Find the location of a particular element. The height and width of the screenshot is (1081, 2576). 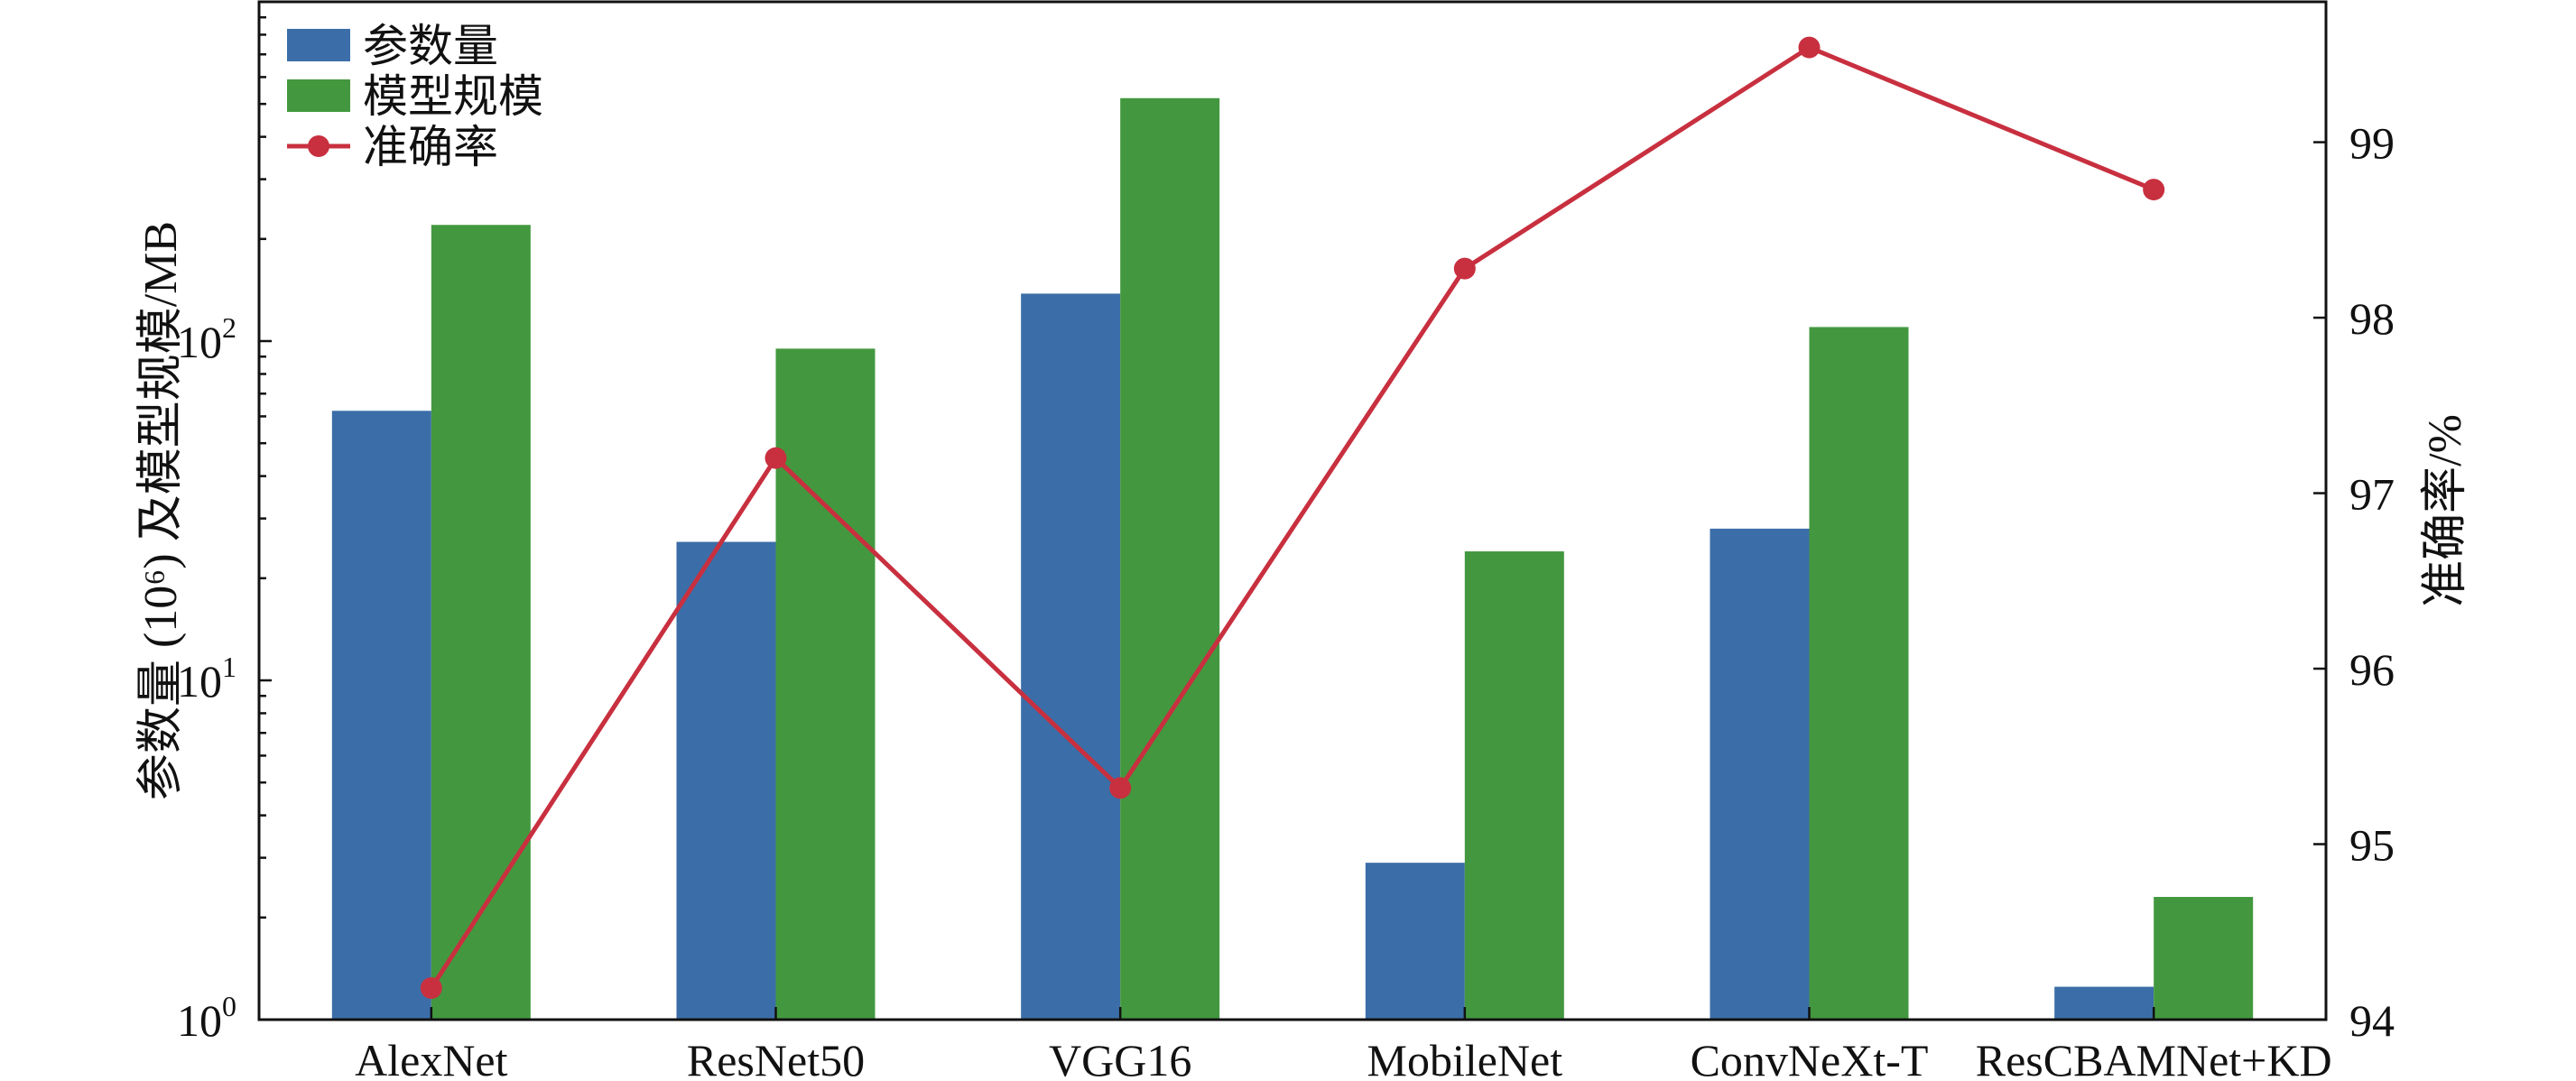

x-tick-label-5: ResCBAMNet+KD is located at coordinates (2154, 1058).